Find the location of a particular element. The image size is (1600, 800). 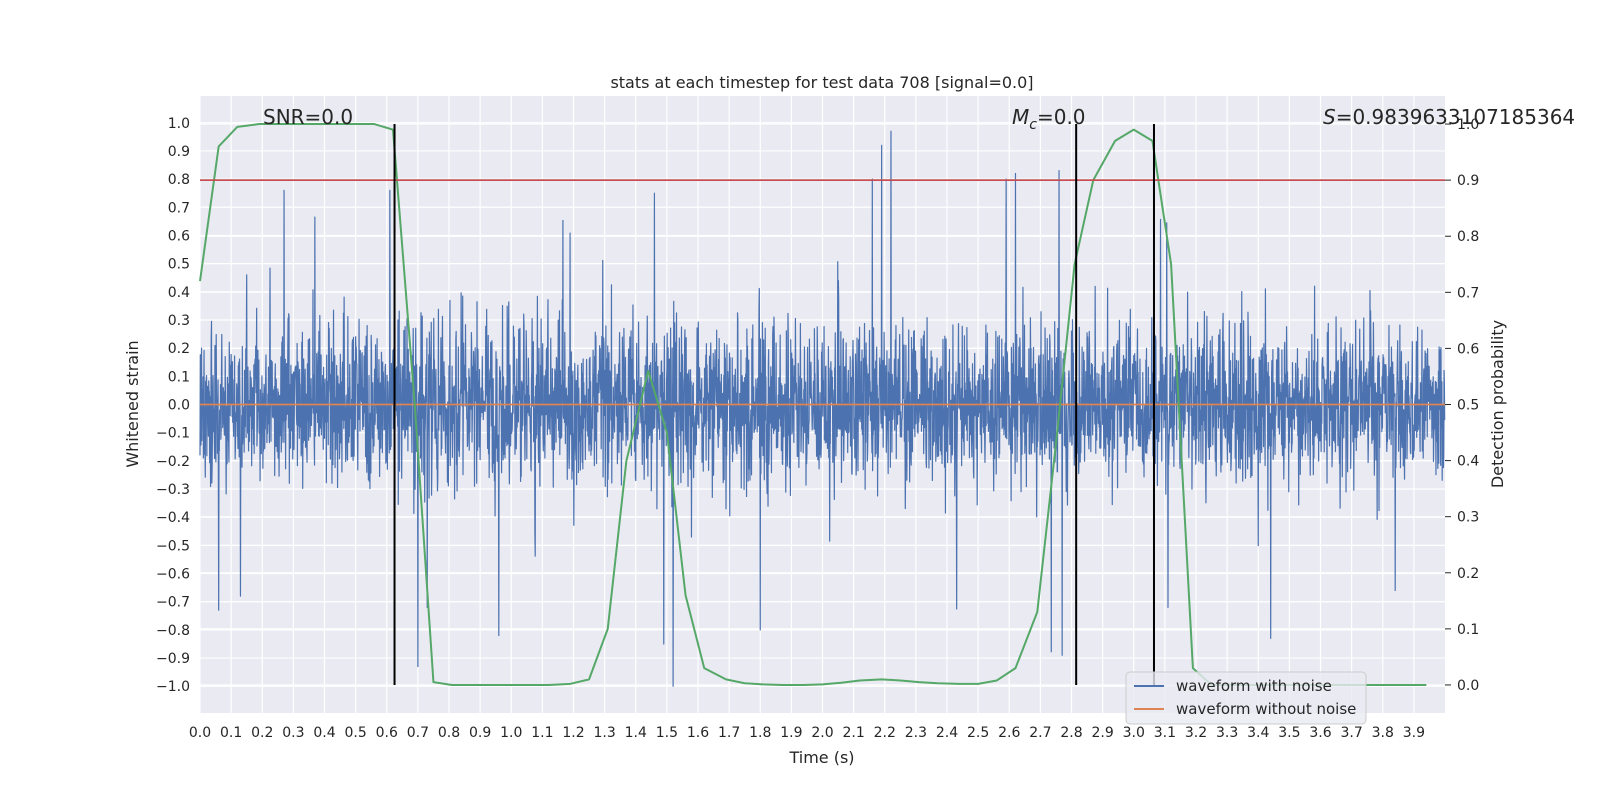

y-tick-label: 1.0 is located at coordinates (179, 124).